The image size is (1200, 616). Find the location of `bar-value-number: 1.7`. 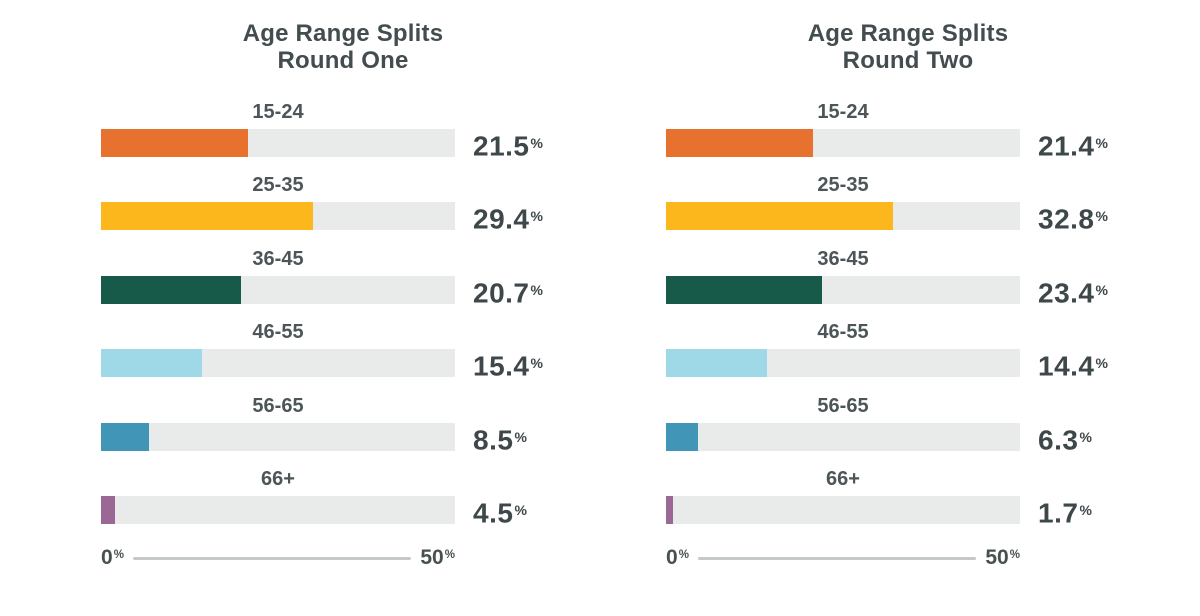

bar-value-number: 1.7 is located at coordinates (1058, 513).